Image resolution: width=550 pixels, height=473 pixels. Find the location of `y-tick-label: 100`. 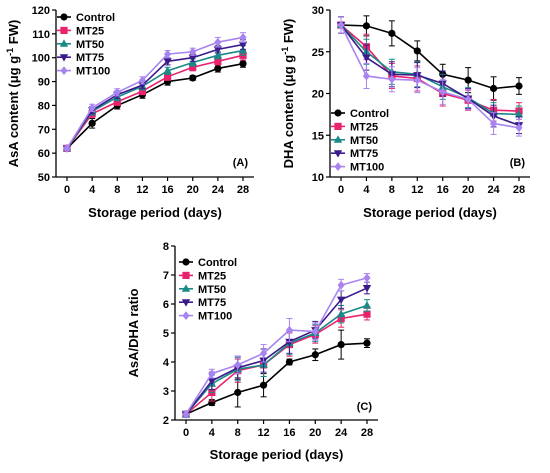

y-tick-label: 100 is located at coordinates (41, 59).